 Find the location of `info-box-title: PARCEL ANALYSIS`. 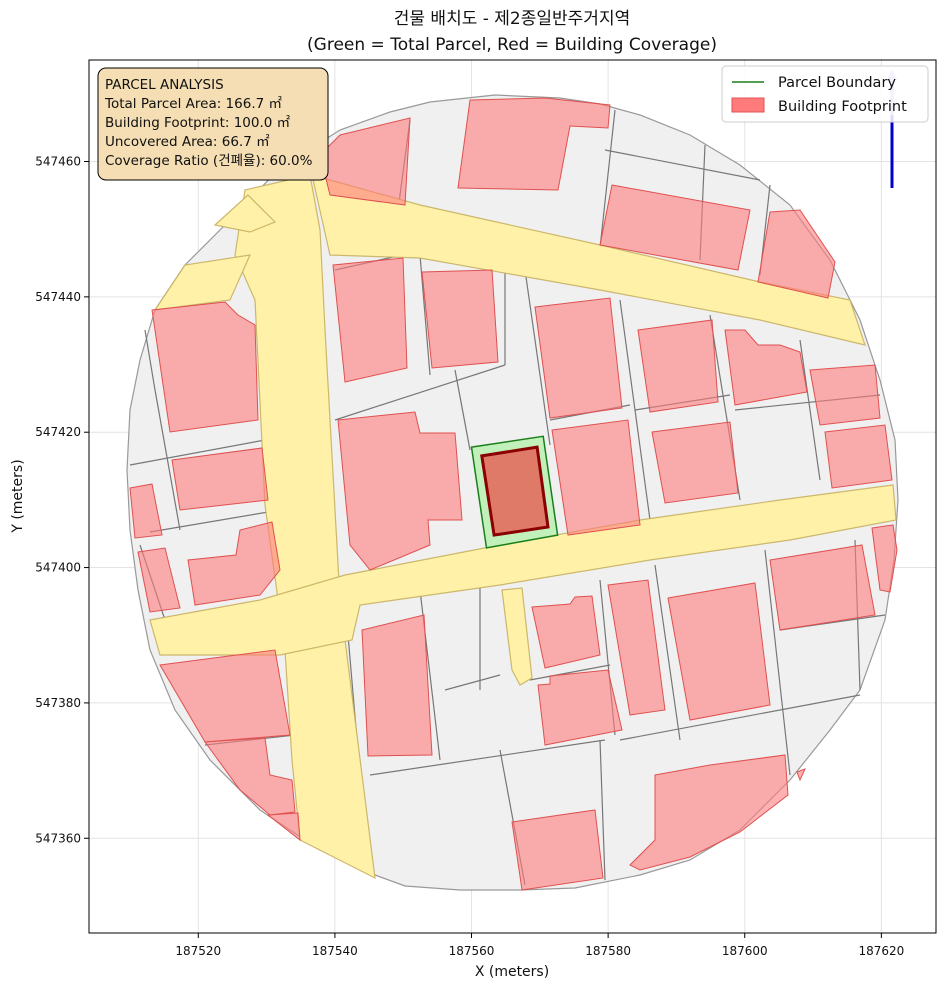

info-box-title: PARCEL ANALYSIS is located at coordinates (164, 85).